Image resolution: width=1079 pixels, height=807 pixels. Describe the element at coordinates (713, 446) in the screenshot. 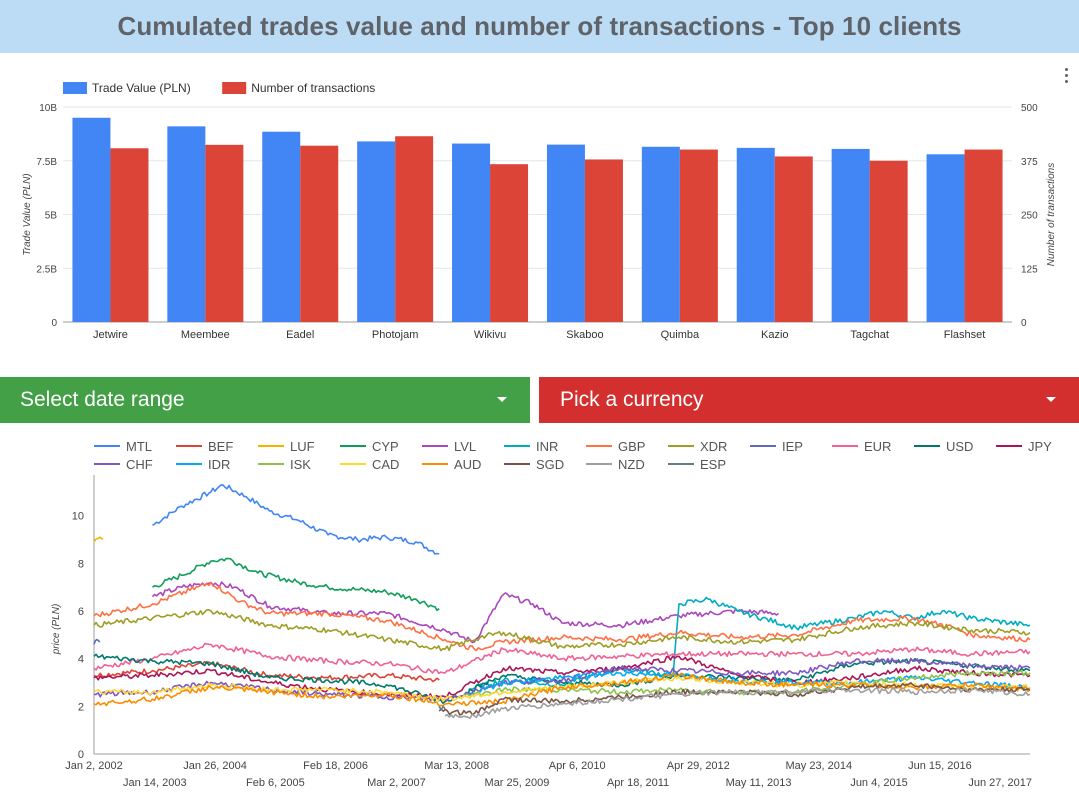

I see `legend-label: XDR` at that location.